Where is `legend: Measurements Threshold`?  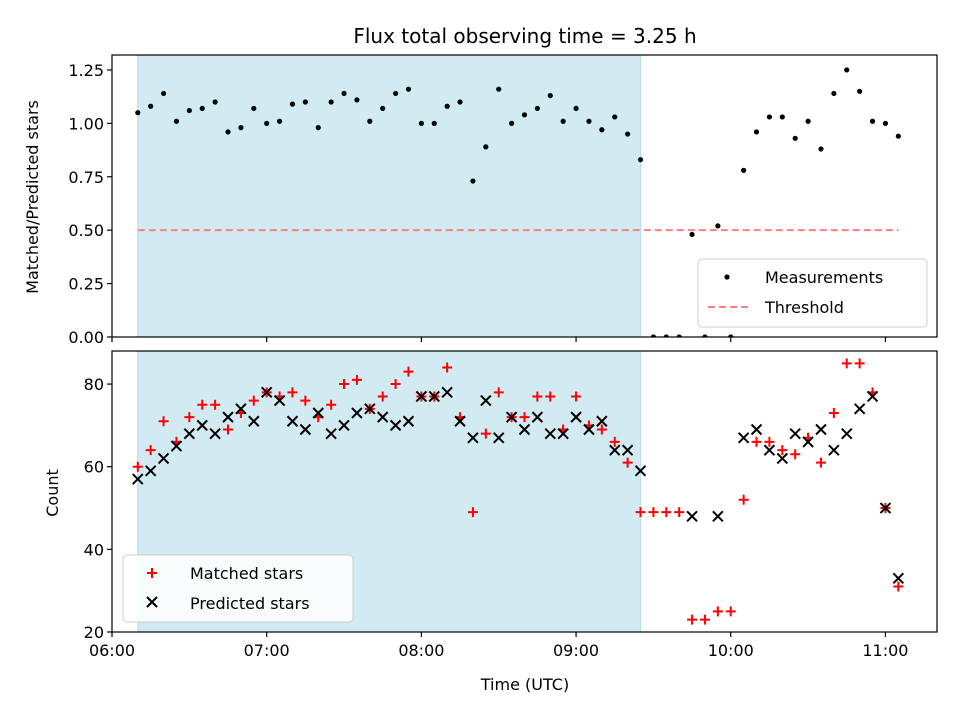 legend: Measurements Threshold is located at coordinates (812, 293).